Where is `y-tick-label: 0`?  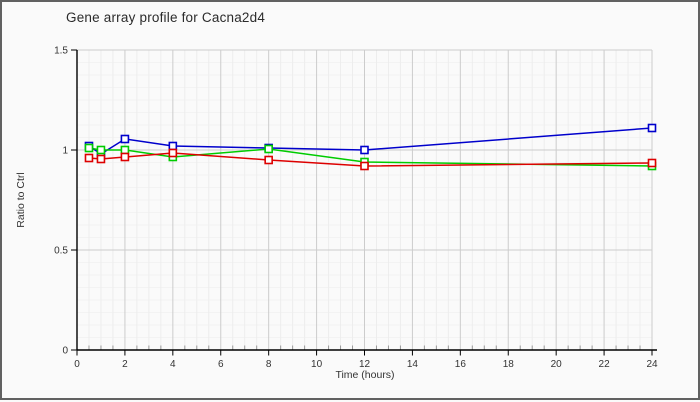 y-tick-label: 0 is located at coordinates (65, 351).